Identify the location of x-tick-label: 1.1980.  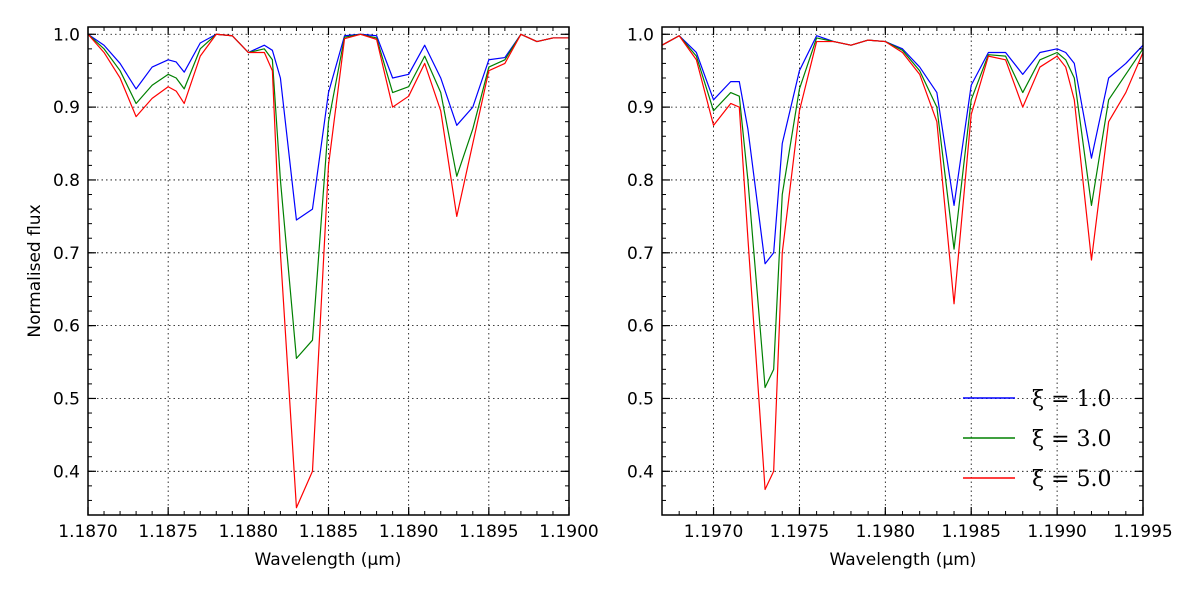
(885, 532).